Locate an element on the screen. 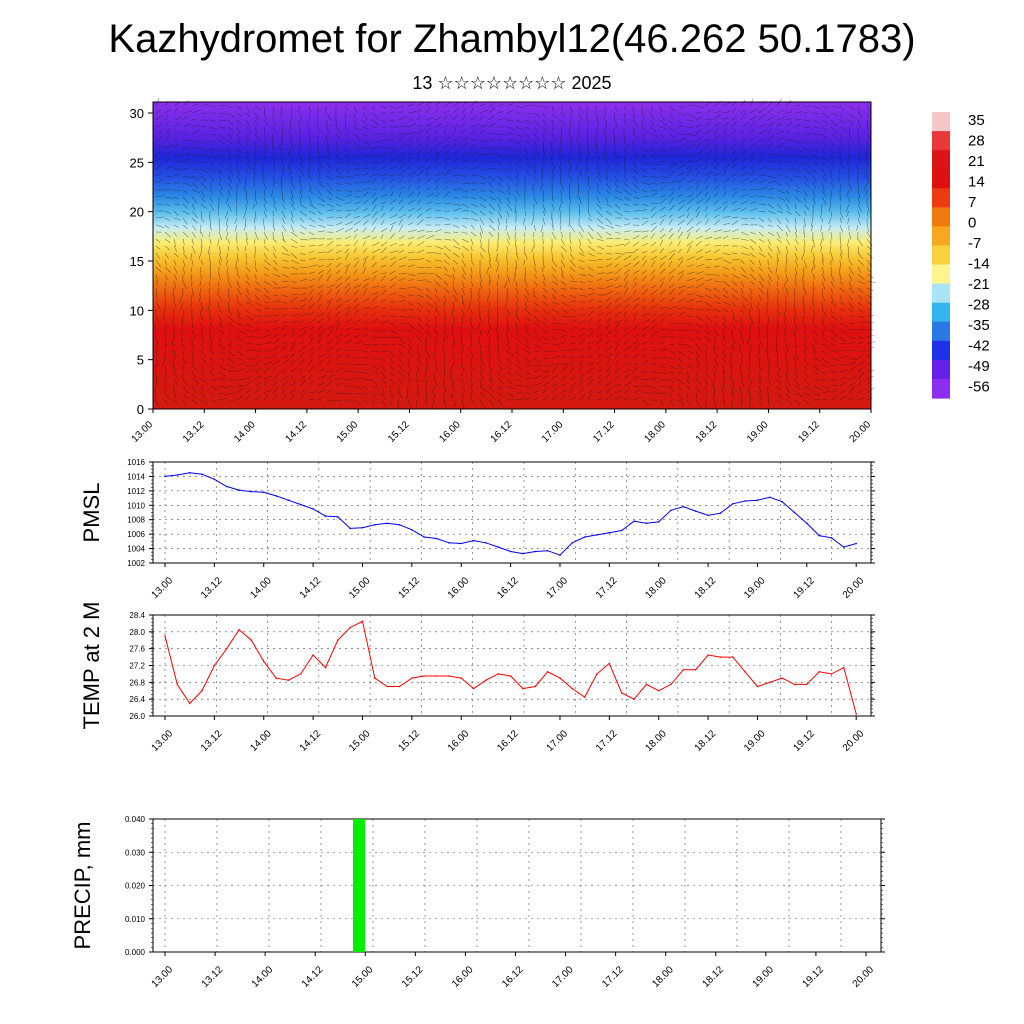  colorbar-segment is located at coordinates (941, 198).